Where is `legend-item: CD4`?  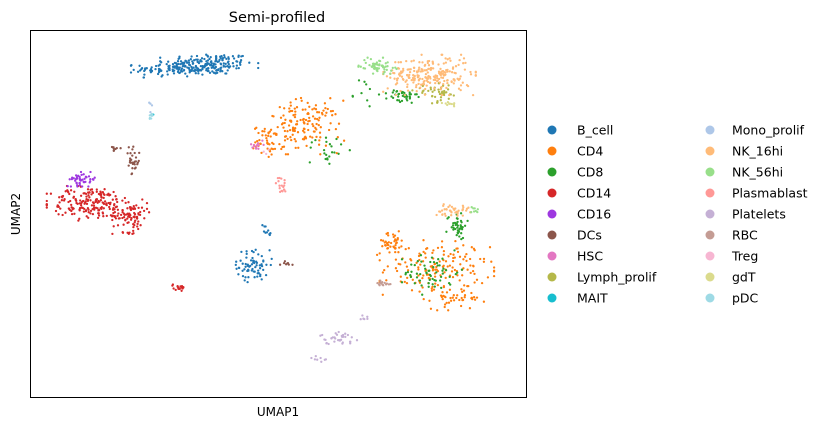
legend-item: CD4 is located at coordinates (575, 151).